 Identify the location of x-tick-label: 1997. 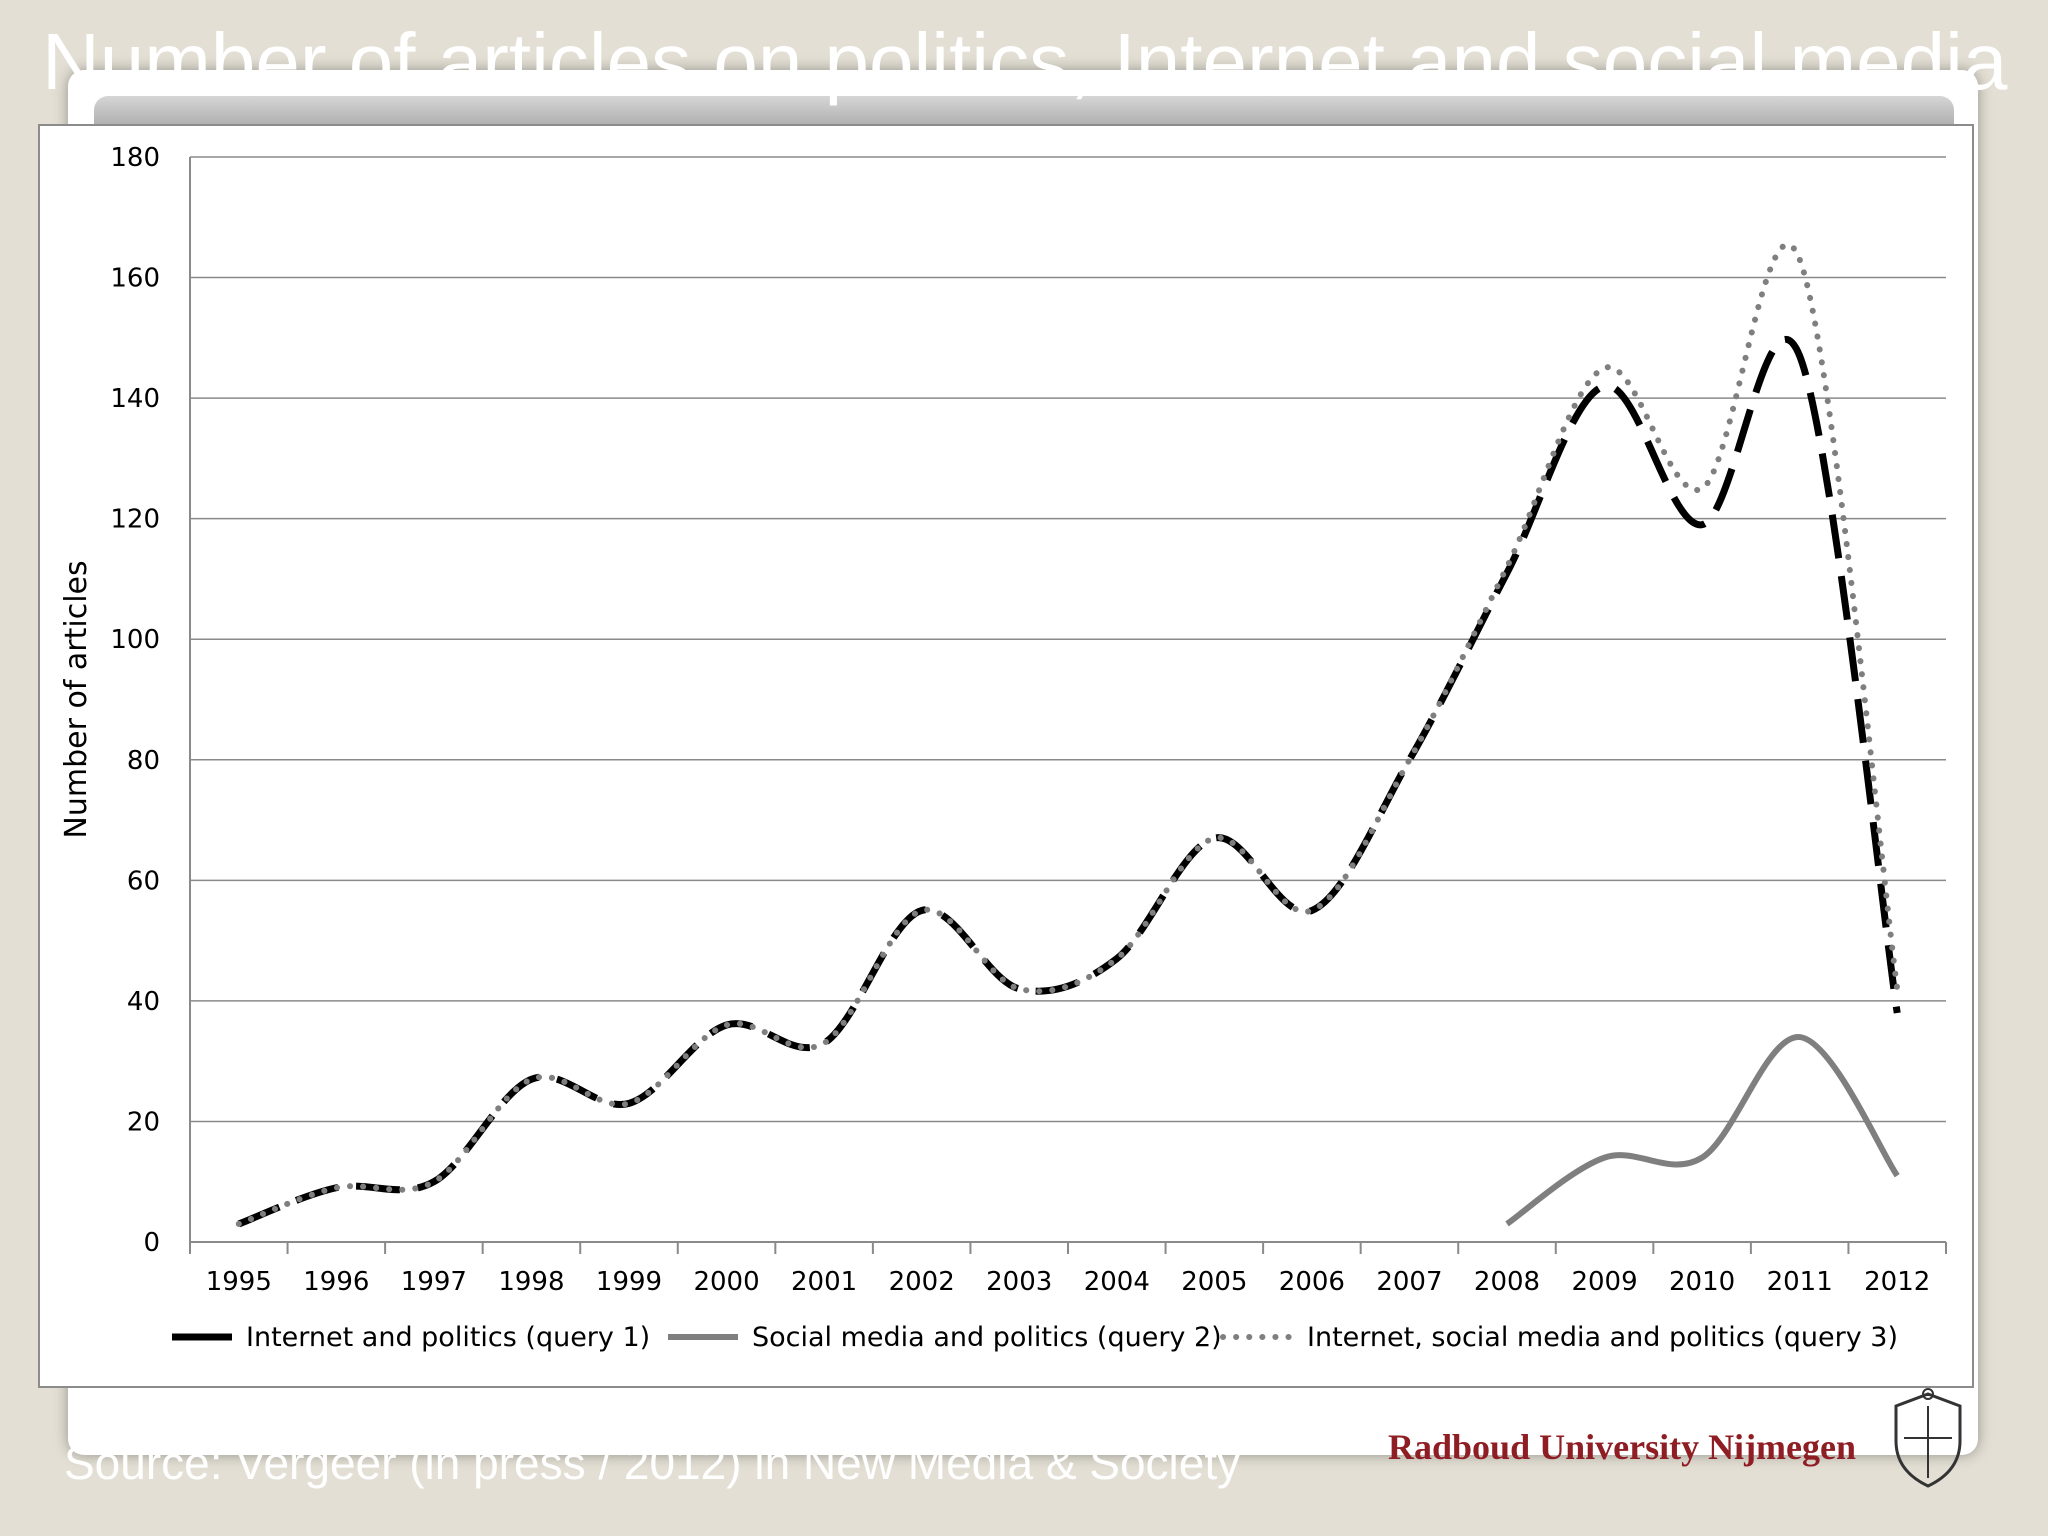
(434, 1282).